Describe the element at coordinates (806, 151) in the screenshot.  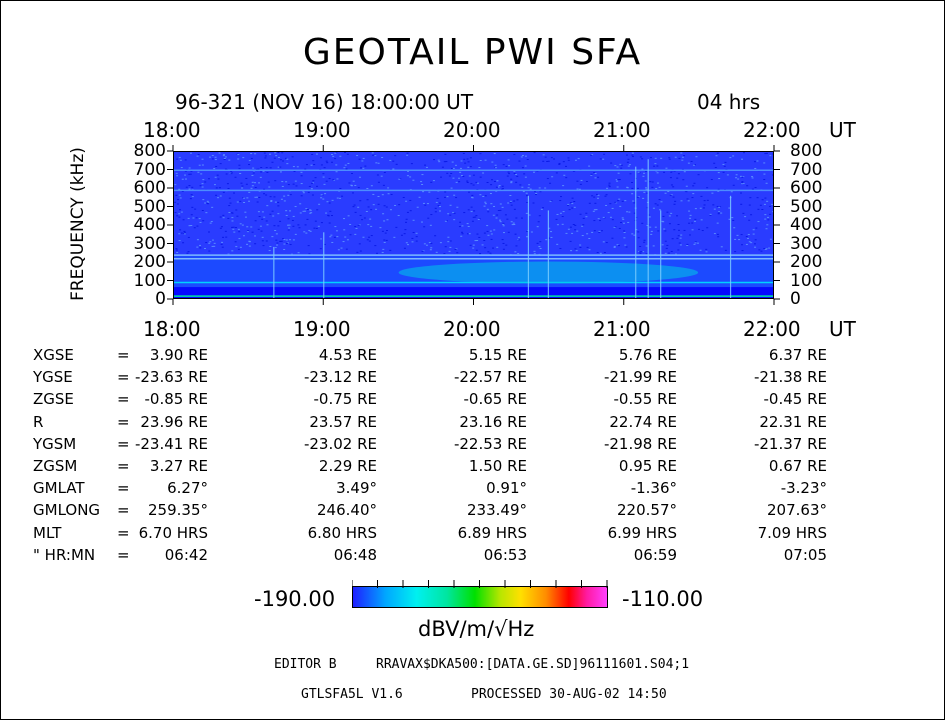
I see `y-tick-right-0: 800` at that location.